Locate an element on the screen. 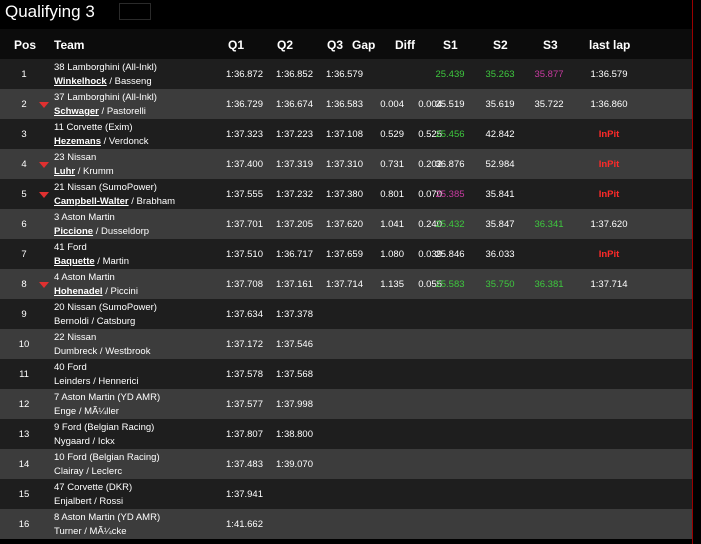  last-lap-cell: InPit is located at coordinates (609, 164).